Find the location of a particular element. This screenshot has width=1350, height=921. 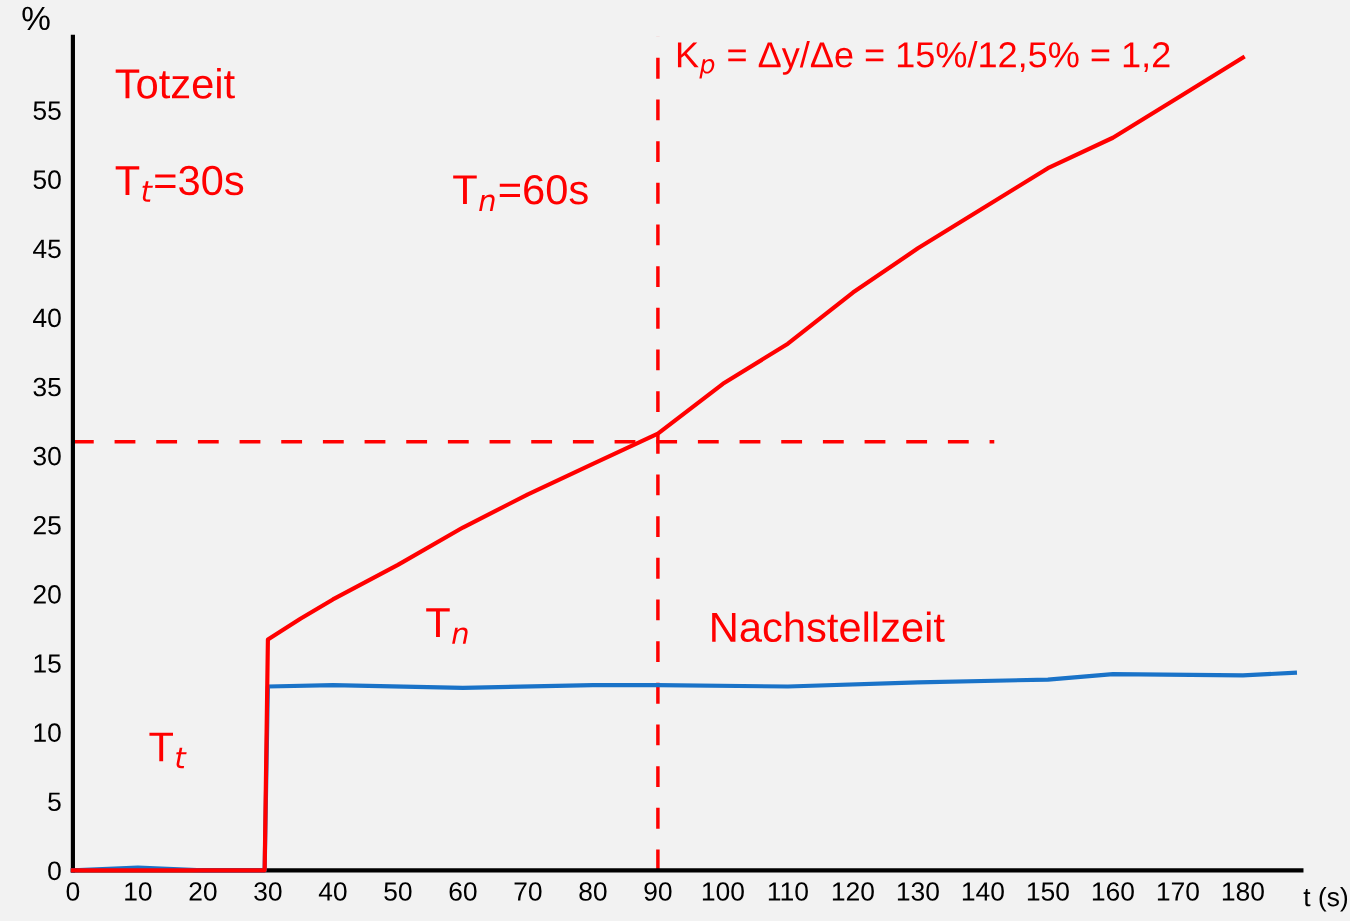

annotation: Totzeit is located at coordinates (175, 83).